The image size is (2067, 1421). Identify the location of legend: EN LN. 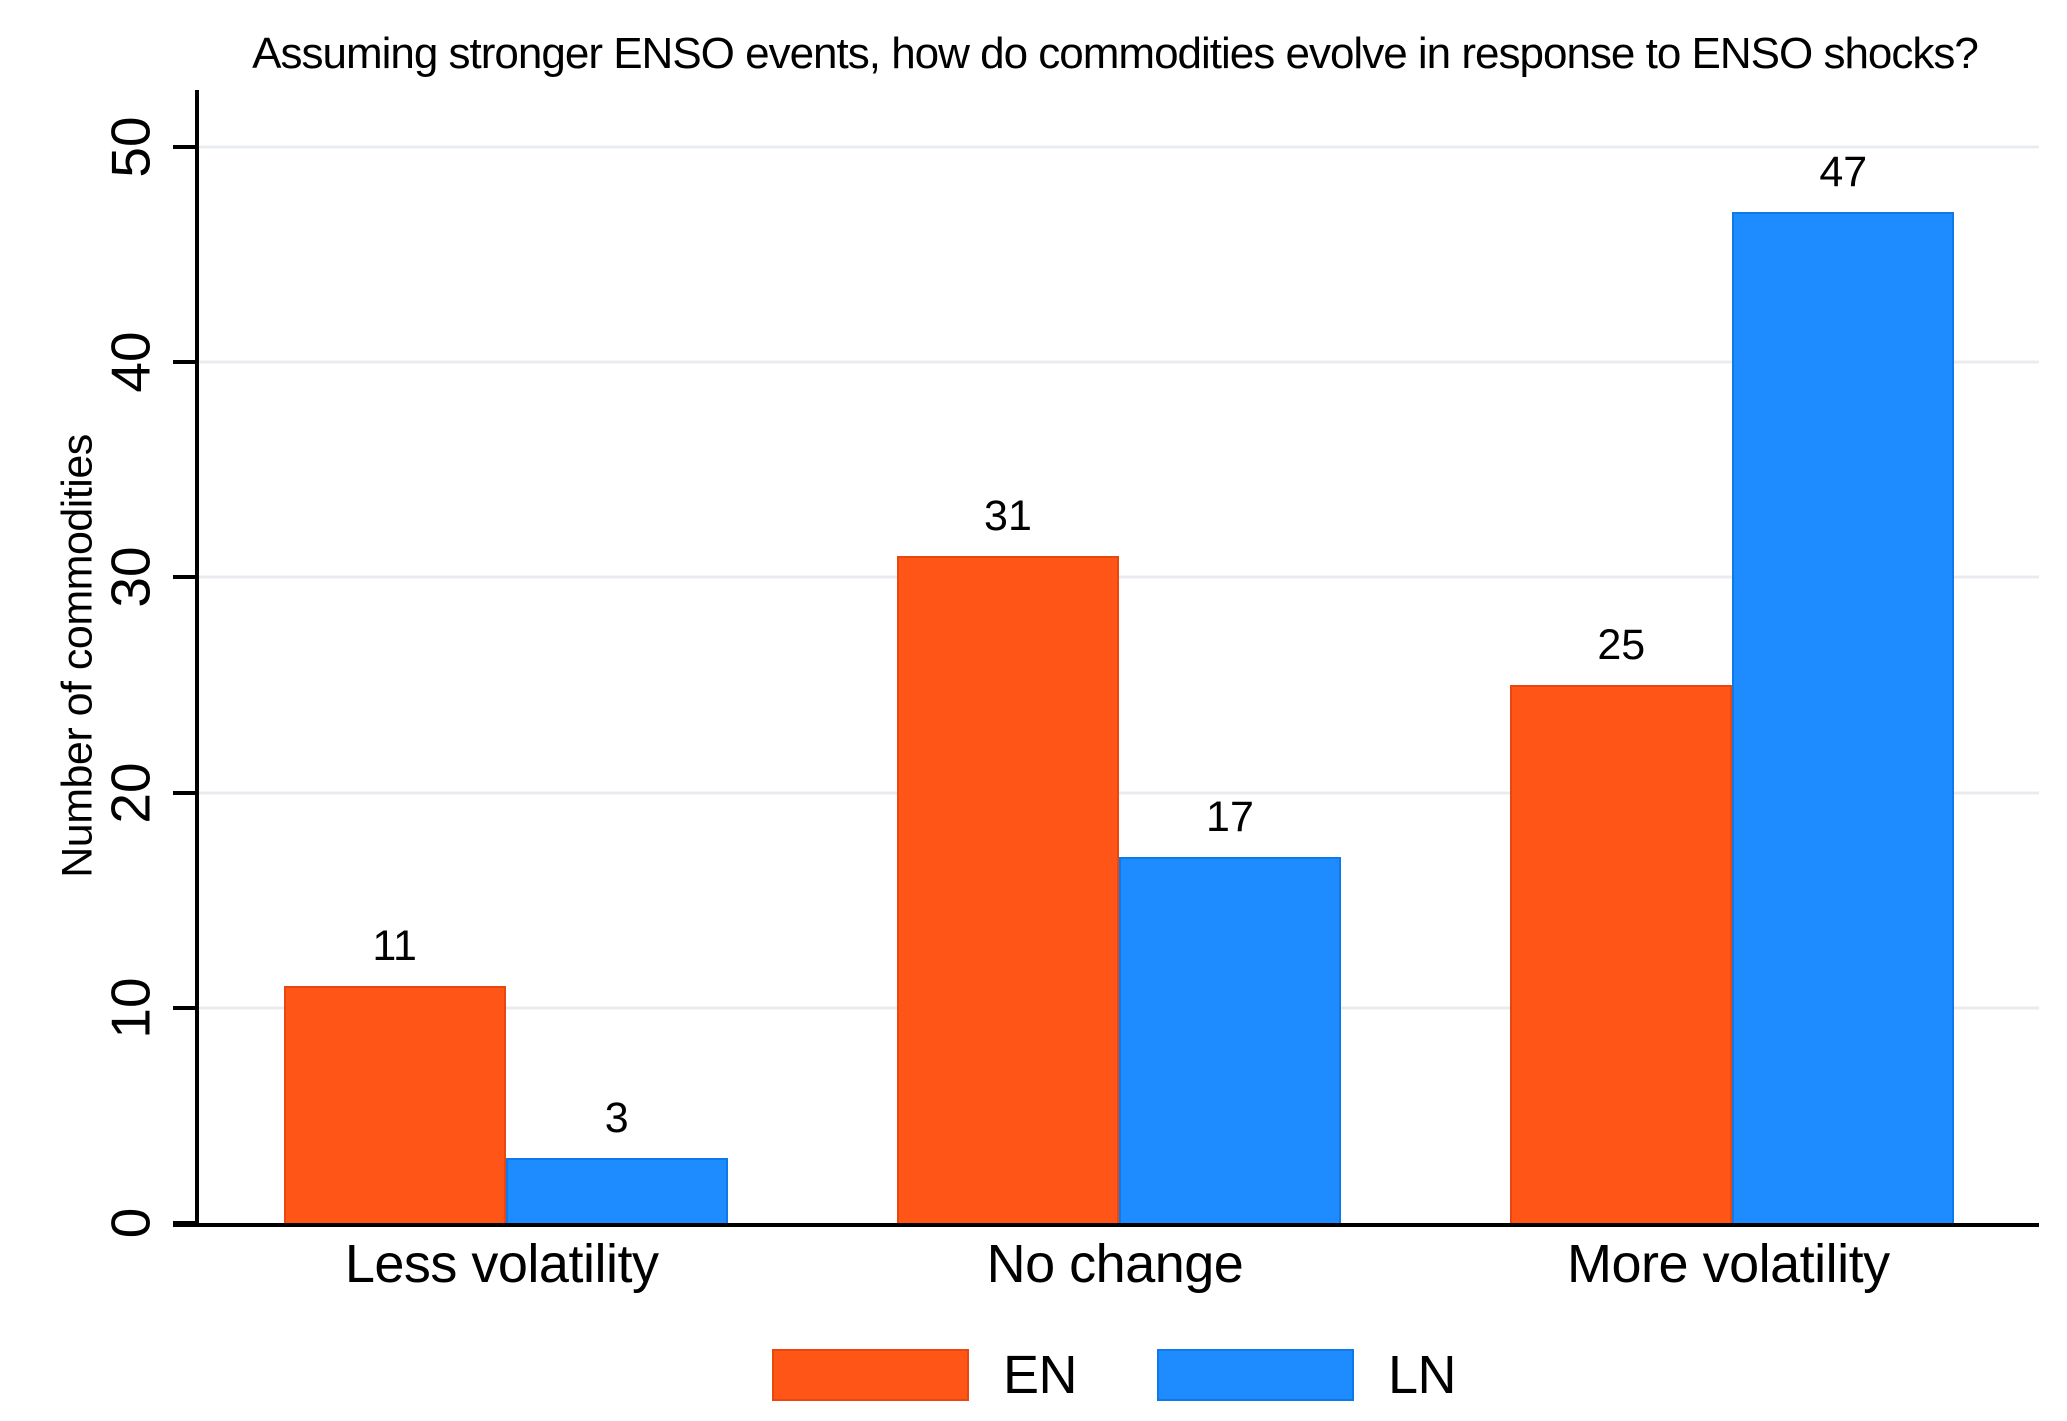
(1114, 1375).